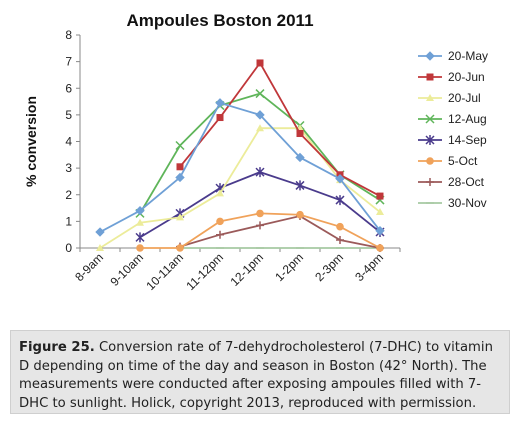  What do you see at coordinates (68, 88) in the screenshot?
I see `y-tick-label: 6` at bounding box center [68, 88].